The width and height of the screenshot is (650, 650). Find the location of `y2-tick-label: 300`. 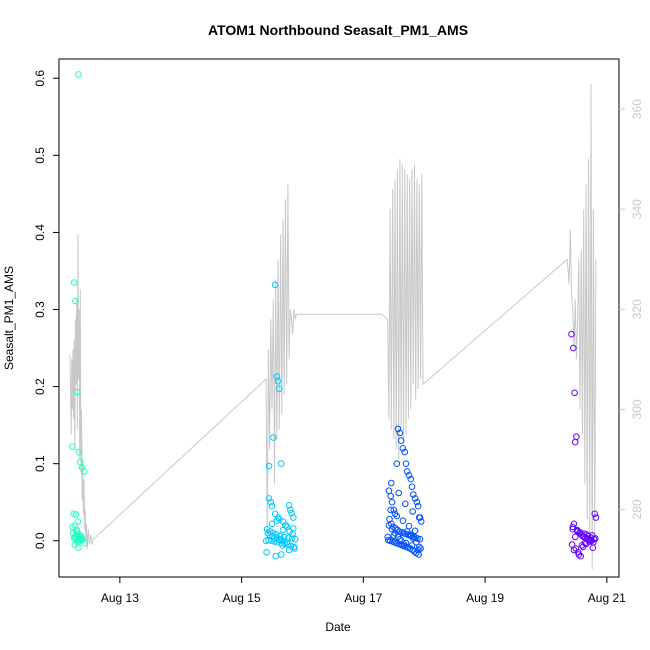

y2-tick-label: 300 is located at coordinates (637, 409).